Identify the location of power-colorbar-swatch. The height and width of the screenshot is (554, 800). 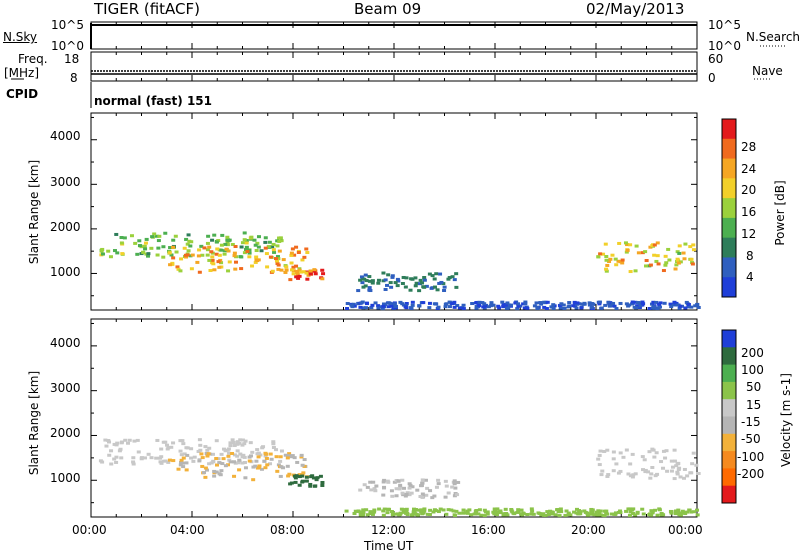
(729, 267).